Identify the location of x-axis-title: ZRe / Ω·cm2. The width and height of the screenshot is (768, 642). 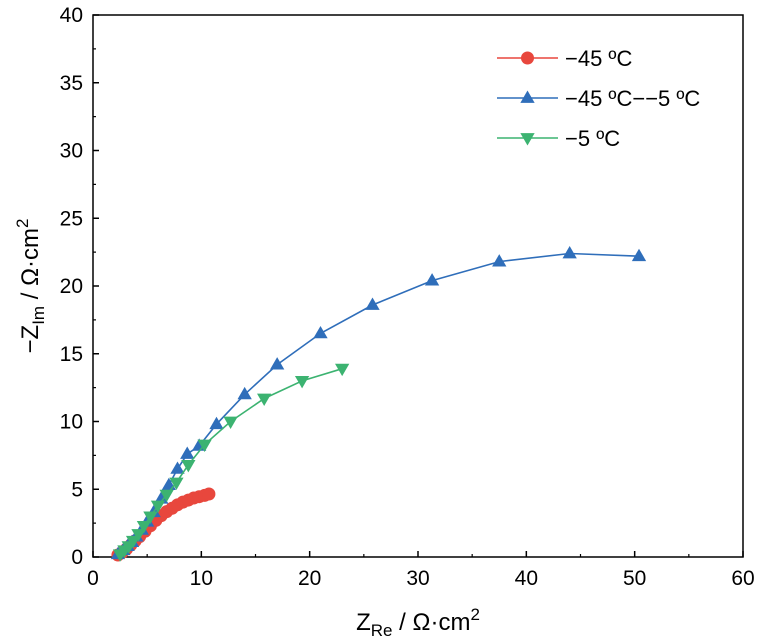
(418, 622).